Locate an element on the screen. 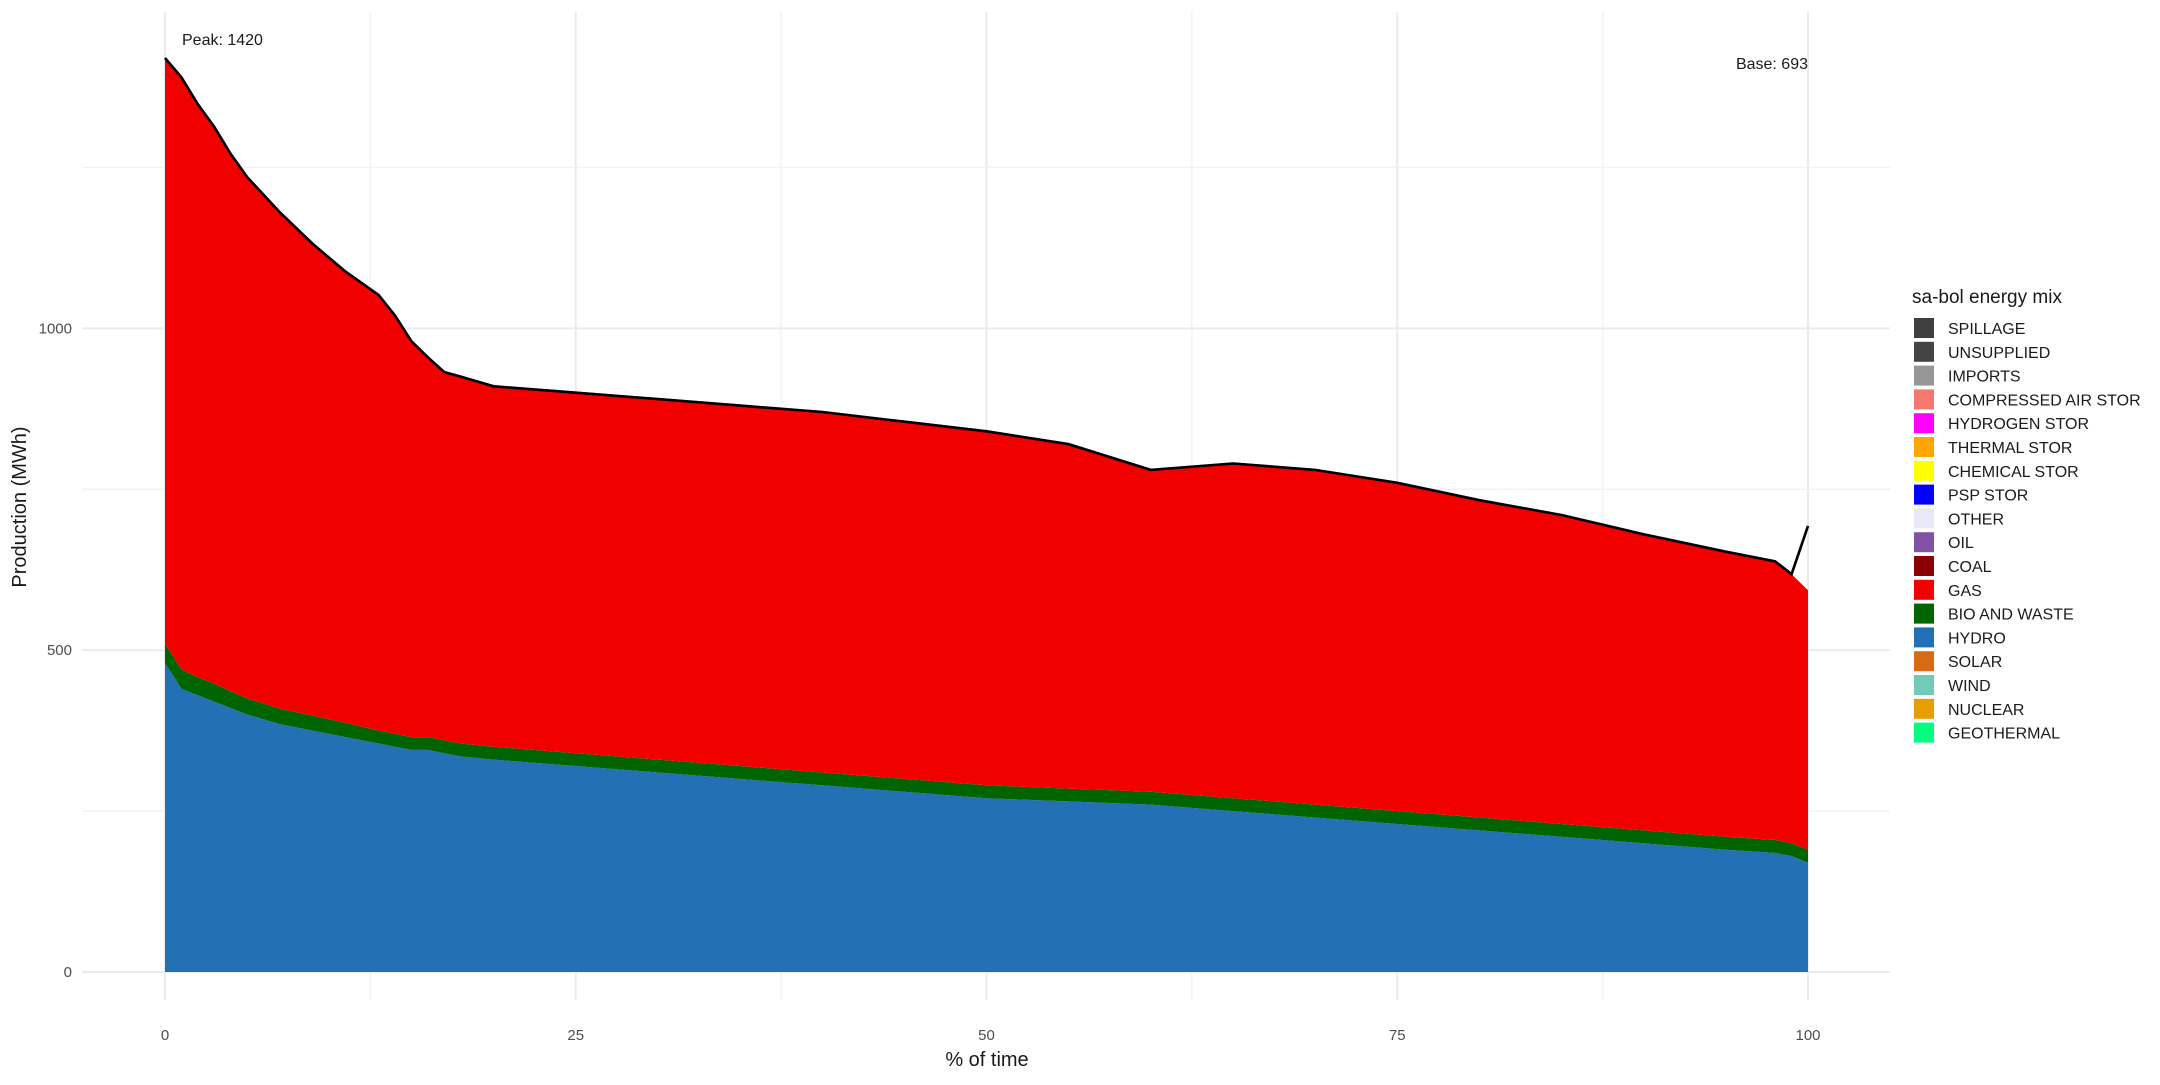 Image resolution: width=2160 pixels, height=1085 pixels. legend-swatch-coal is located at coordinates (1924, 566).